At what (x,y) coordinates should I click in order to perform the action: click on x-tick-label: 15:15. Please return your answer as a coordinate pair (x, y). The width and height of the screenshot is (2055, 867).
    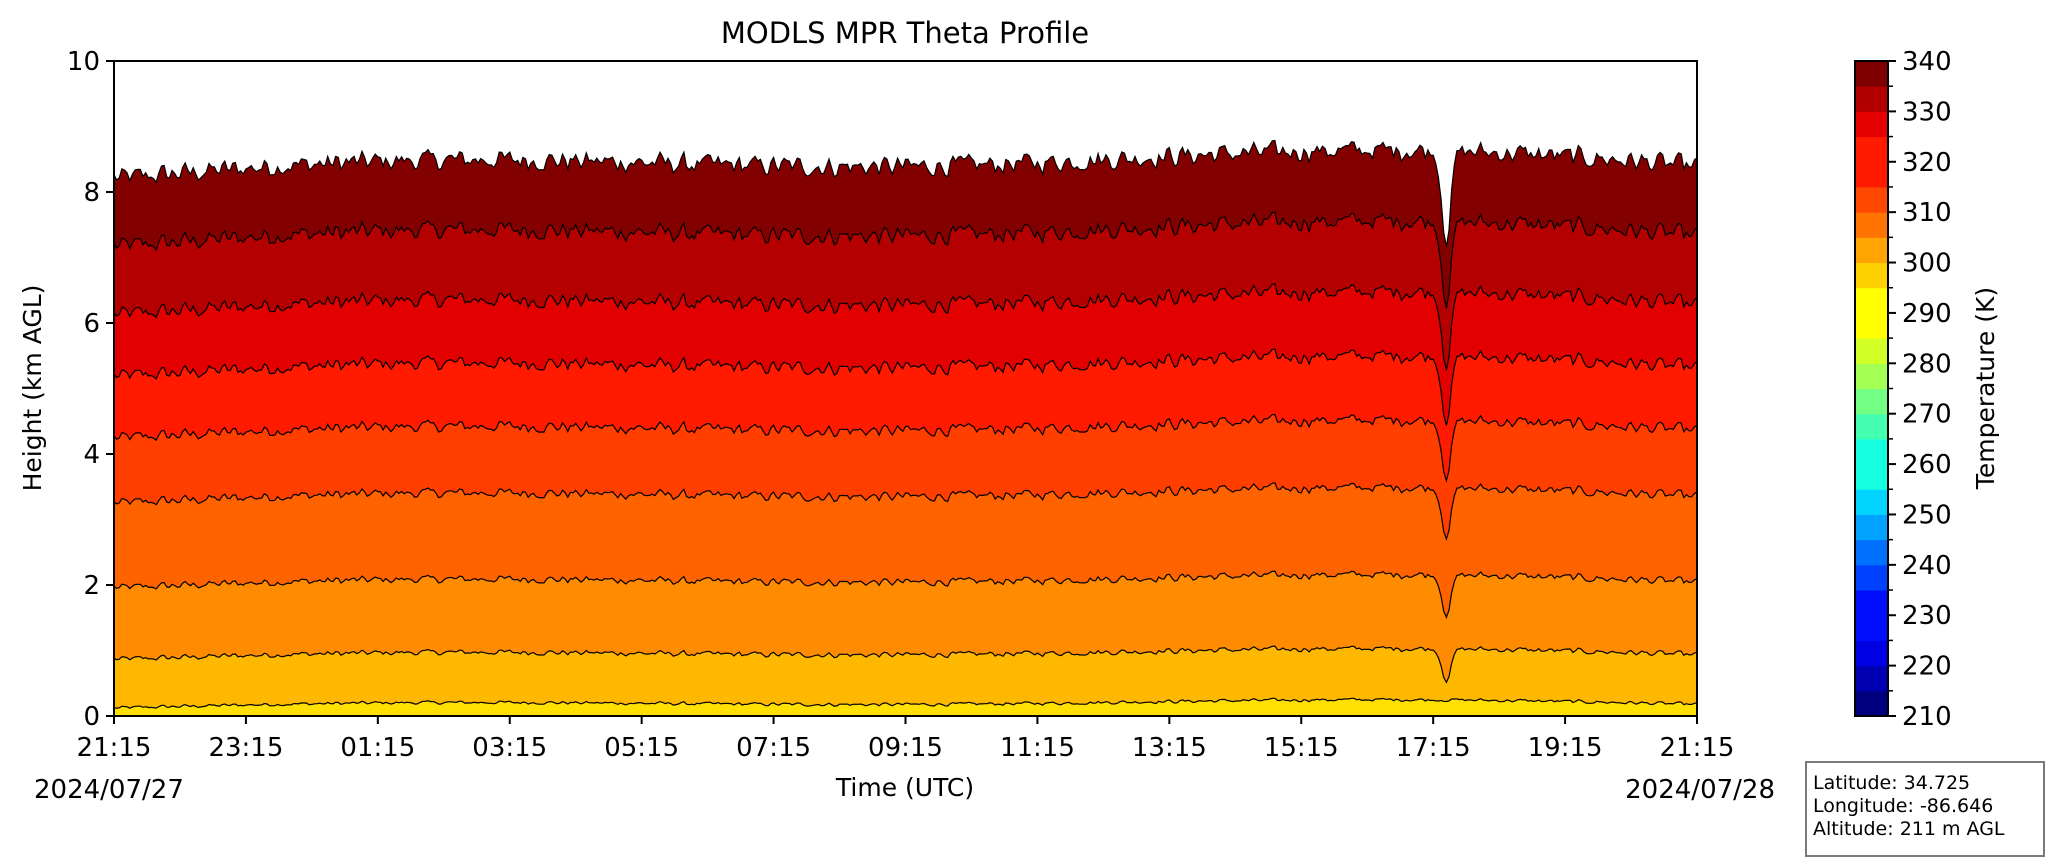
    Looking at the image, I should click on (1301, 748).